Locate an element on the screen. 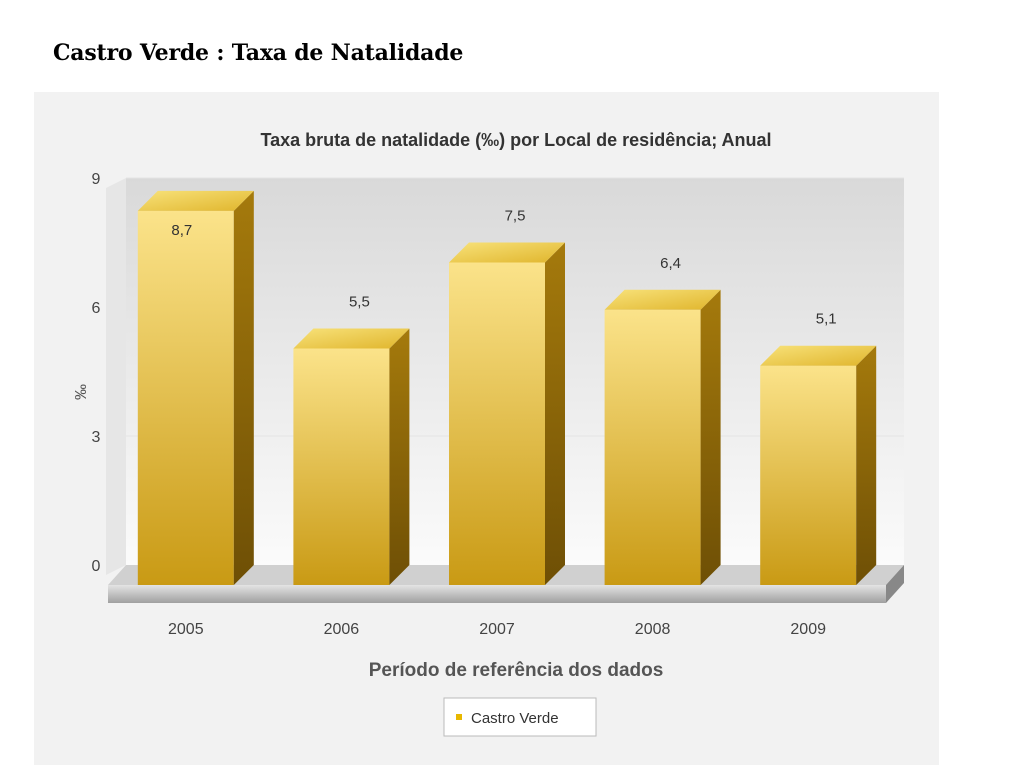 Image resolution: width=1024 pixels, height=768 pixels. chart-left-wall is located at coordinates (116, 376).